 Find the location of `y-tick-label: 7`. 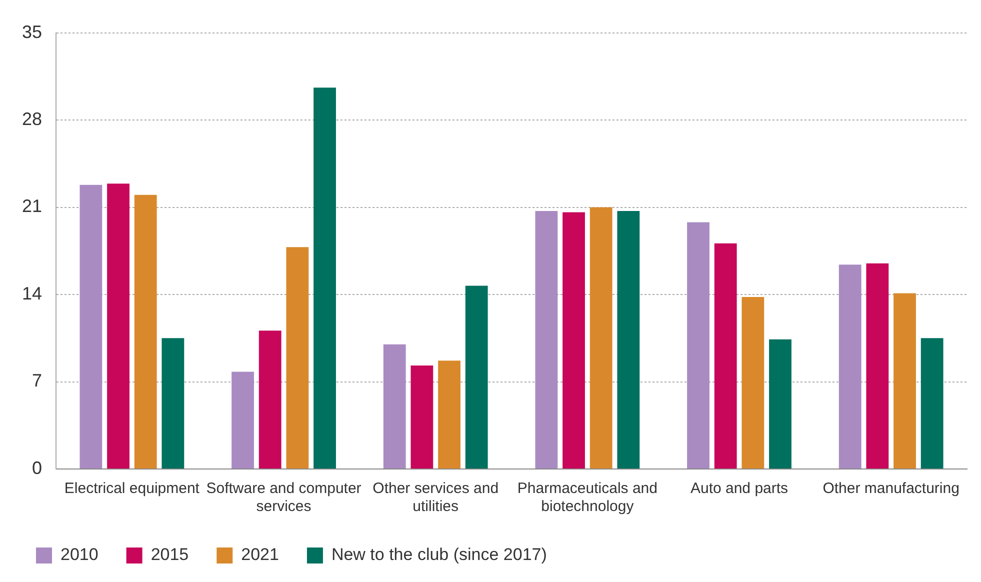

y-tick-label: 7 is located at coordinates (37, 380).